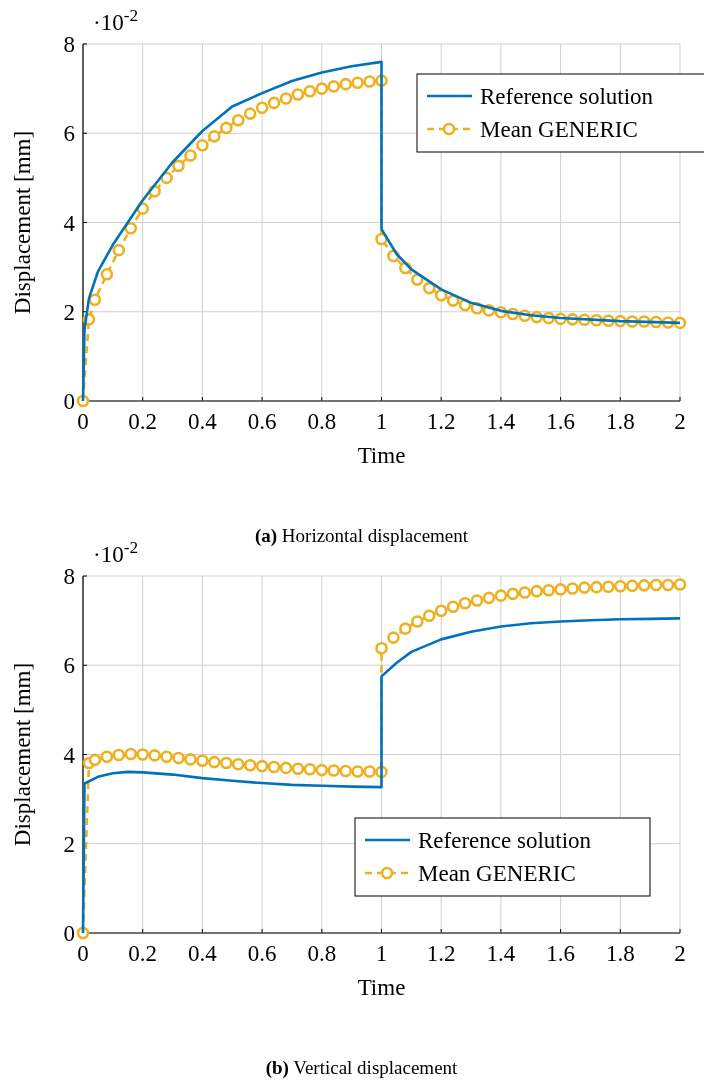  What do you see at coordinates (143, 953) in the screenshot?
I see `x-tick-label: 0.2` at bounding box center [143, 953].